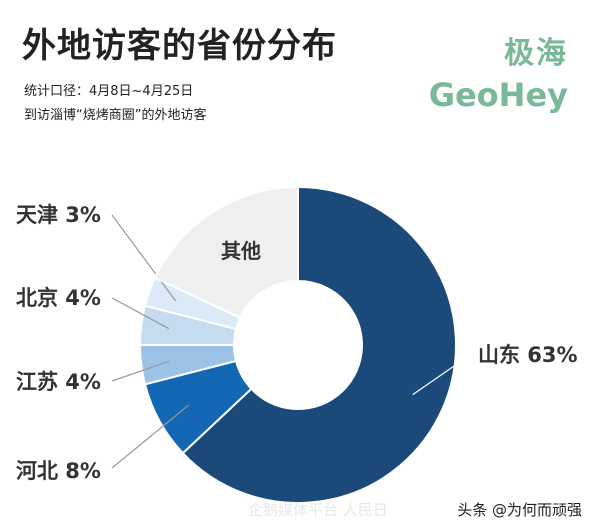  I want to click on chart-title: 外地访客的省份分布, so click(179, 46).